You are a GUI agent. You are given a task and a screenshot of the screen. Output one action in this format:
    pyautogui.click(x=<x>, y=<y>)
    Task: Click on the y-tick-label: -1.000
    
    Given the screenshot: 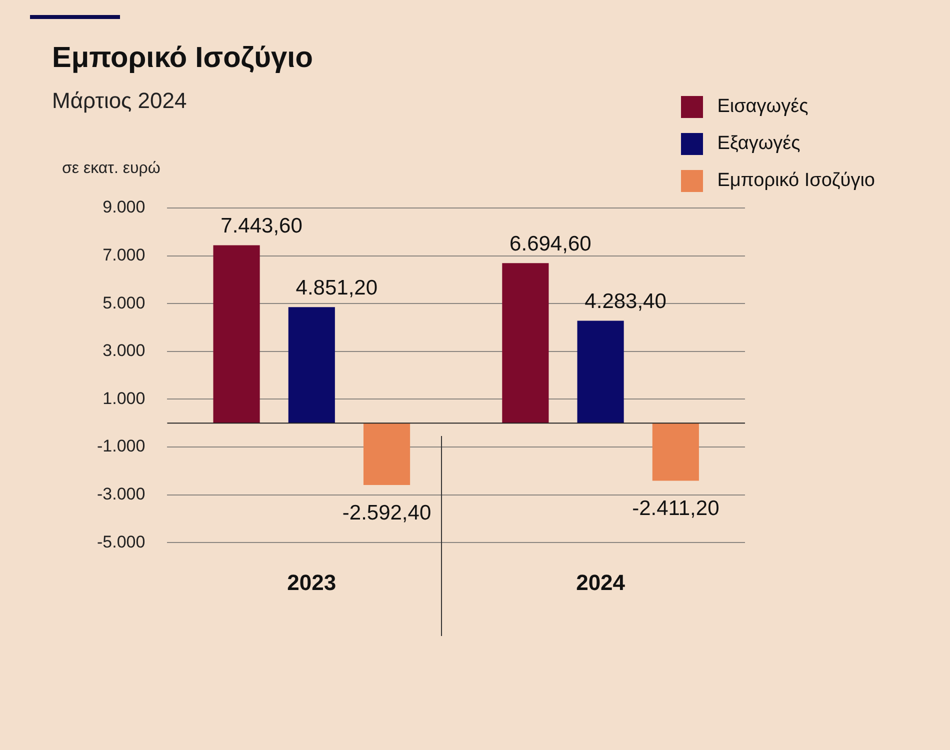 What is the action you would take?
    pyautogui.click(x=121, y=446)
    